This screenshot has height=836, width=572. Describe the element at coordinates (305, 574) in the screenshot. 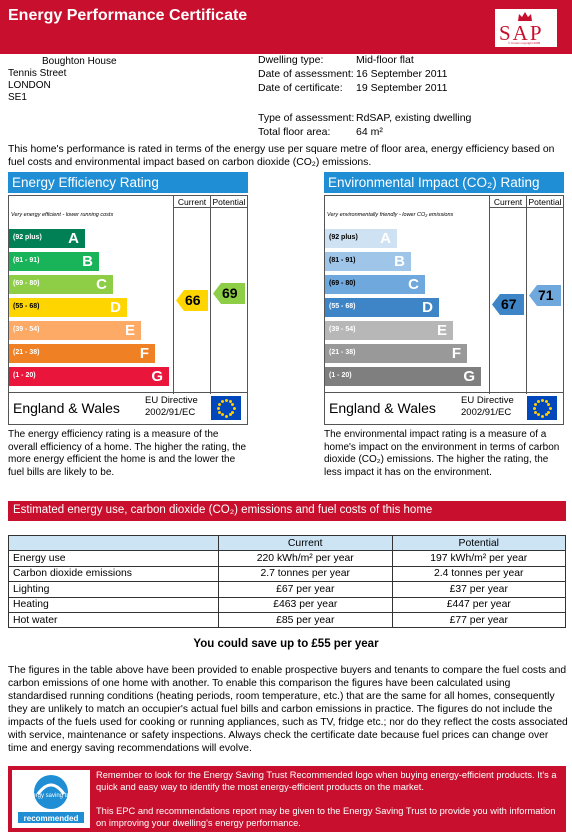

I see `row-current: 2.7 tonnes per year` at that location.